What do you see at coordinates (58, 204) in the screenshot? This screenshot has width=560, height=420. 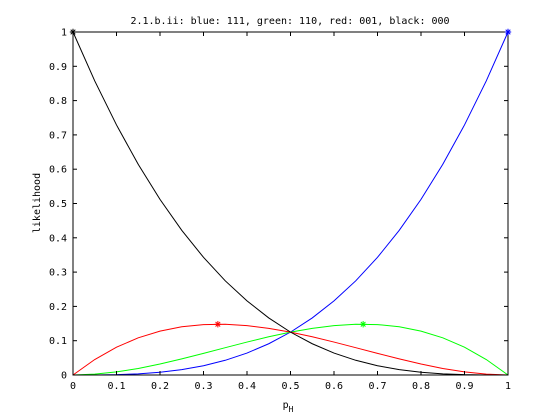 I see `y-tick-label: 0.5` at bounding box center [58, 204].